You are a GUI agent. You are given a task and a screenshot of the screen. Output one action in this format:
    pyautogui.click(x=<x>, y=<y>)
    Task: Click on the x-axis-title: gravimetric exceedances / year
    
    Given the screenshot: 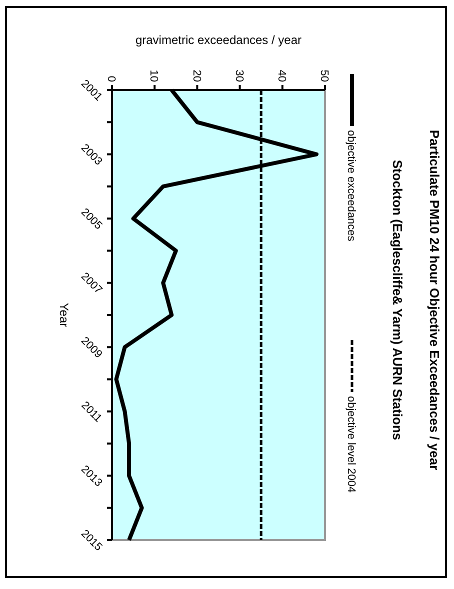 What is the action you would take?
    pyautogui.click(x=218, y=40)
    